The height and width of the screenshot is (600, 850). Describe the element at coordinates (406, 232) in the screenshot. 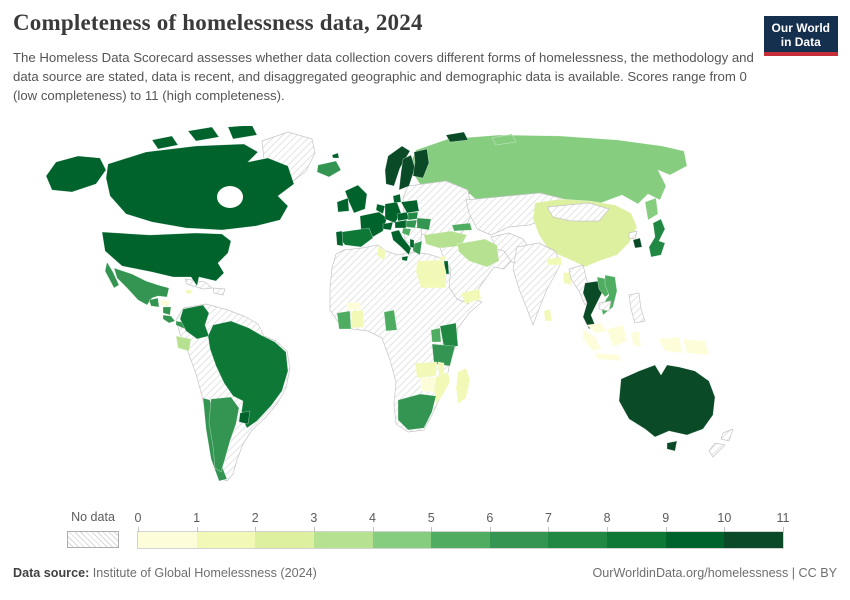

I see `country-croatia` at that location.